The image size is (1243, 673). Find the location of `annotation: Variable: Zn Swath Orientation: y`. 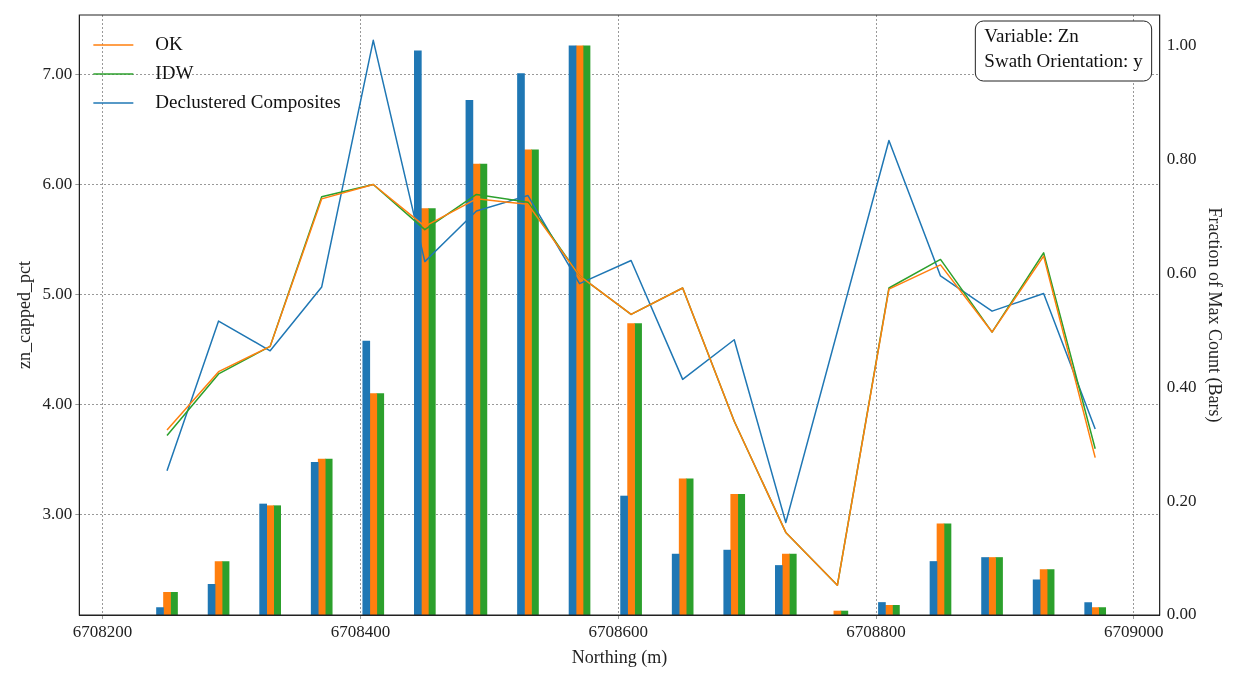

annotation: Variable: Zn Swath Orientation: y is located at coordinates (1064, 48).